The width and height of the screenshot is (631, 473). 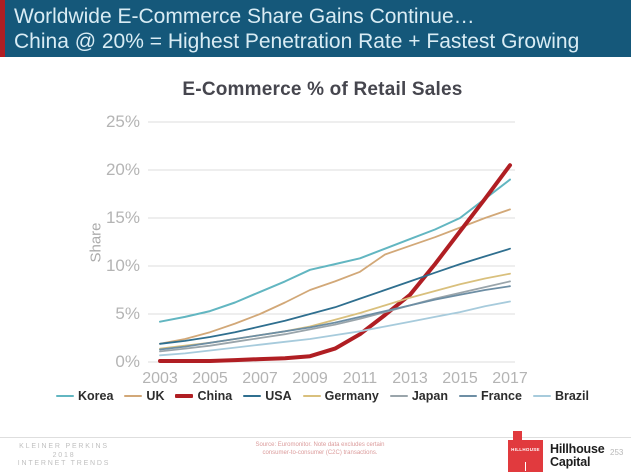 I want to click on legend-item-china: China, so click(x=203, y=396).